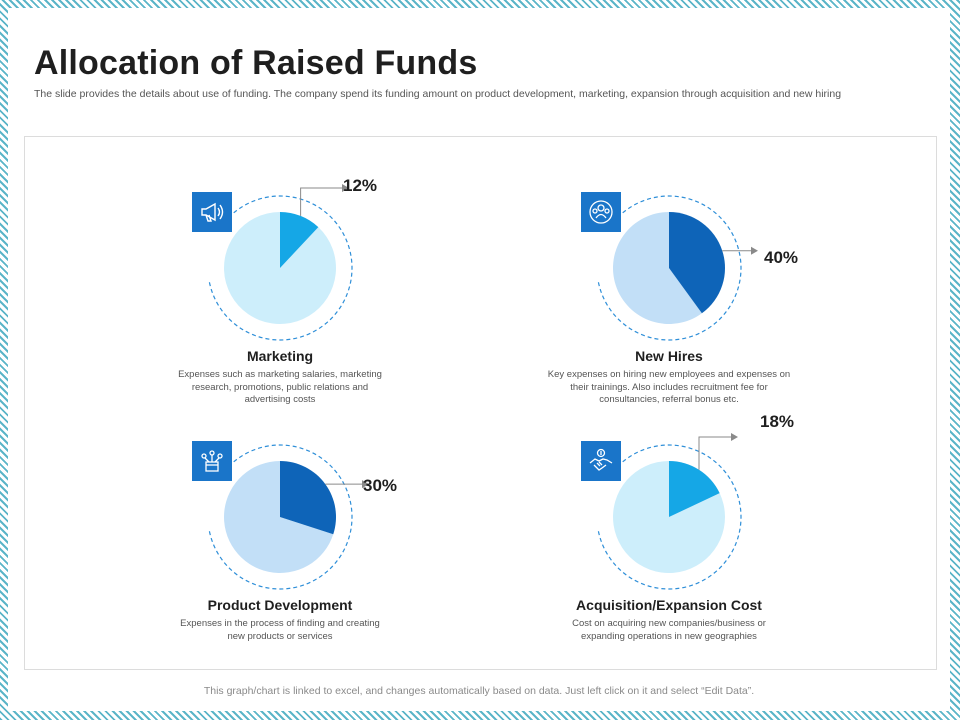  I want to click on chart-title-marketing: Marketing, so click(280, 356).